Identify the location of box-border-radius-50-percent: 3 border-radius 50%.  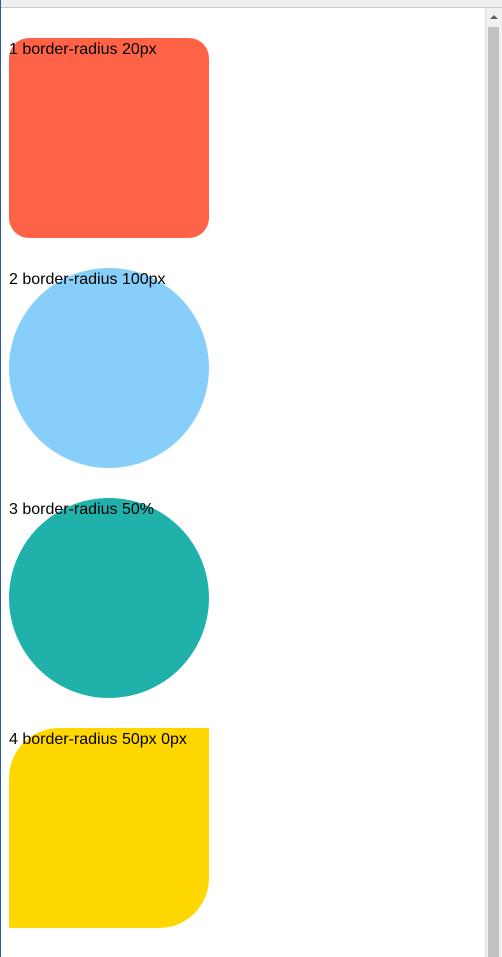
(109, 598).